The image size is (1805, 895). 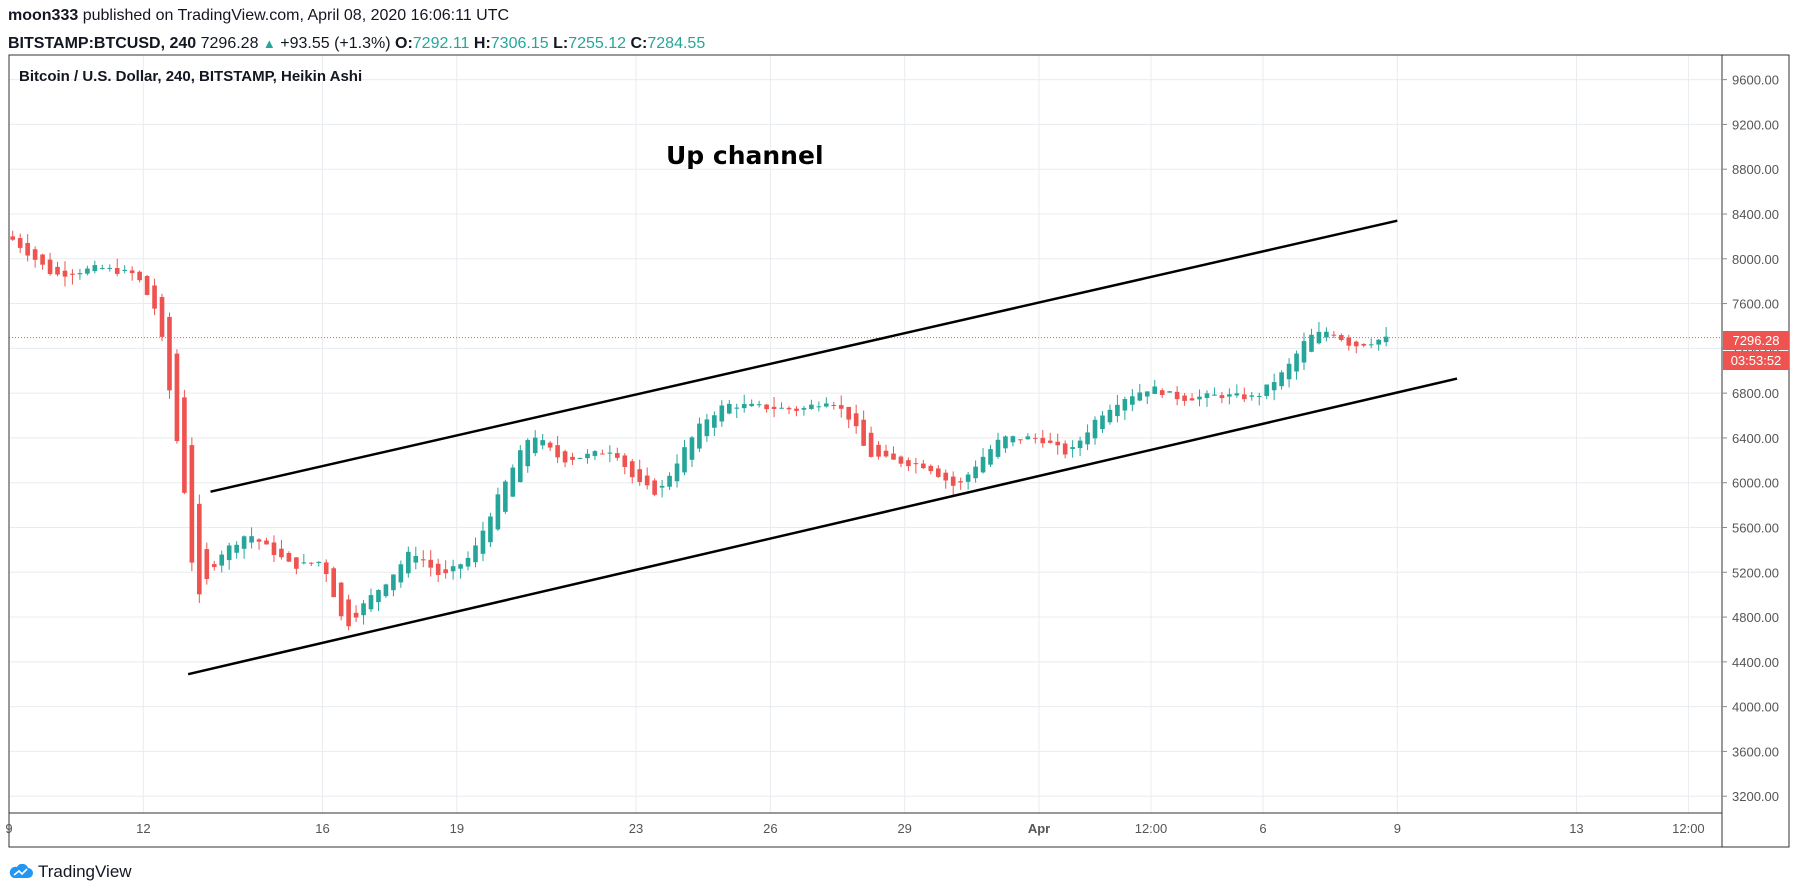 What do you see at coordinates (676, 43) in the screenshot?
I see `close-value: 7284.55` at bounding box center [676, 43].